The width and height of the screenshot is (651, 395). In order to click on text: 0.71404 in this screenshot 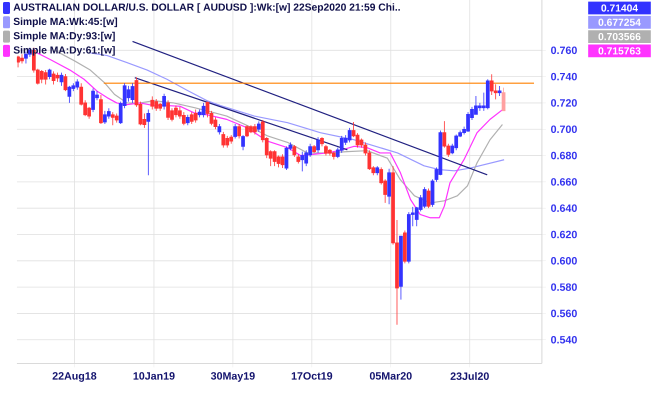, I will do `click(619, 8)`.